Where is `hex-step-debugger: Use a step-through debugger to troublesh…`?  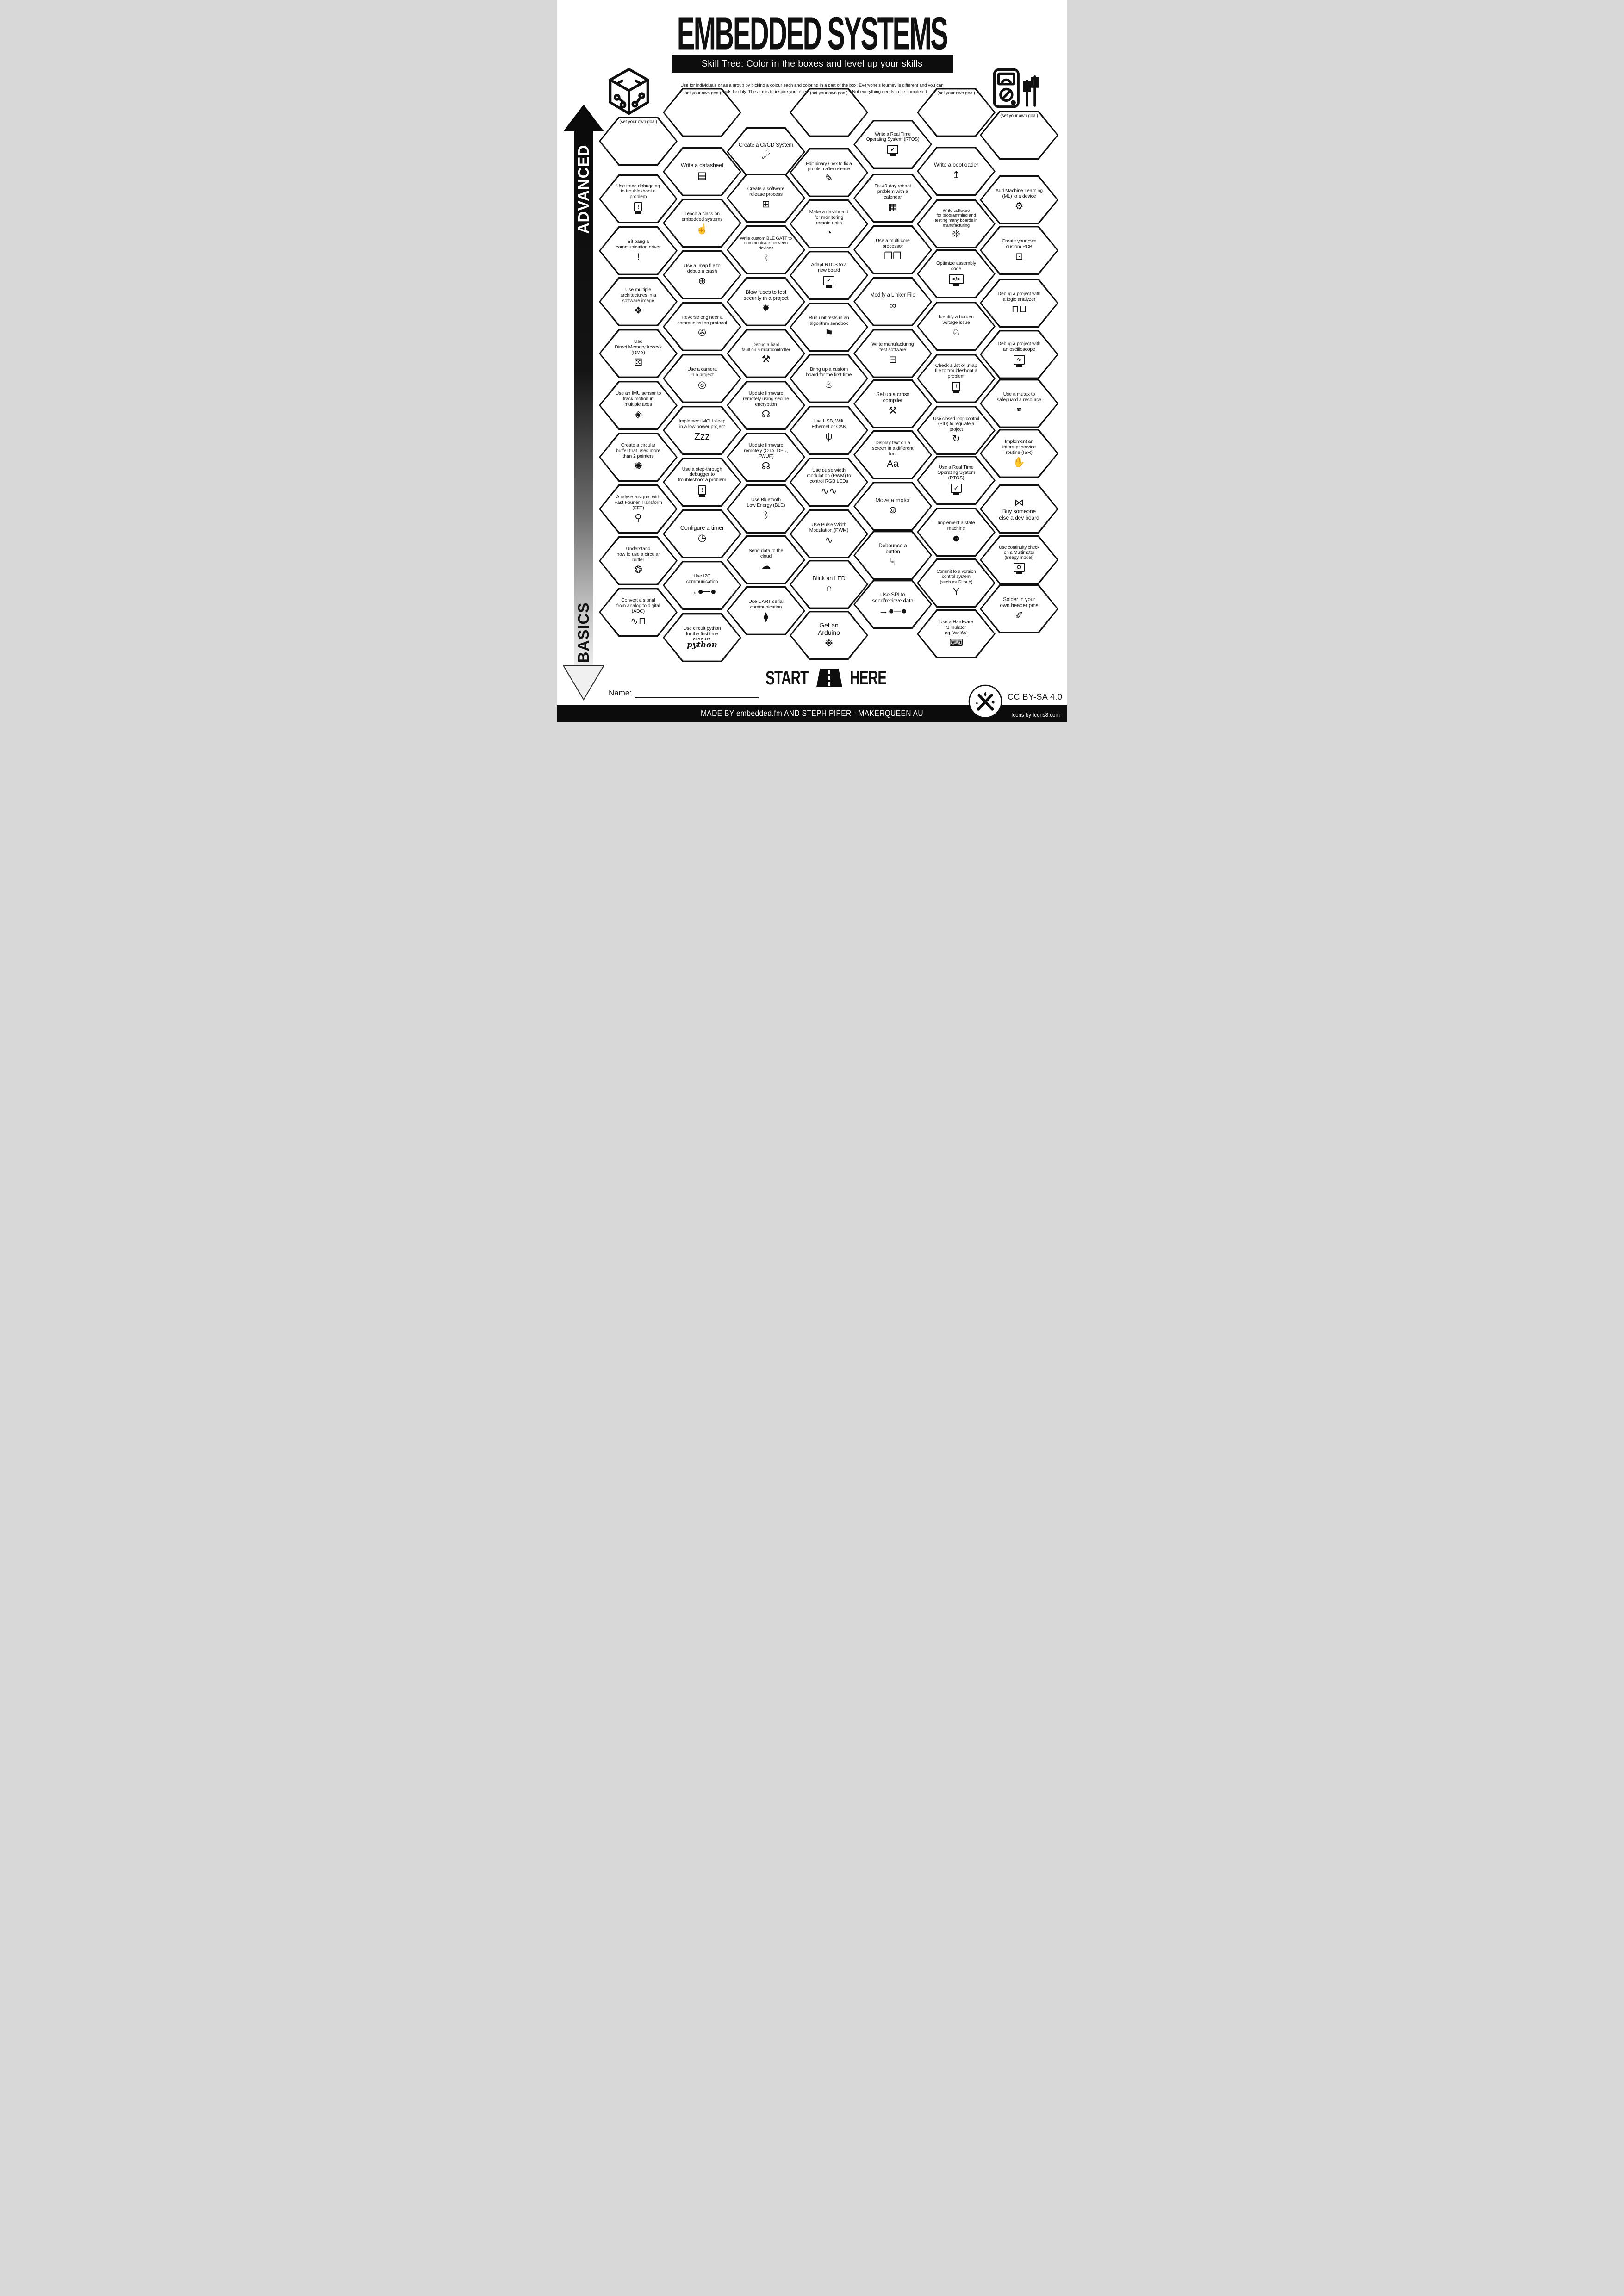
hex-step-debugger: Use a step-through debugger to troublesh… is located at coordinates (702, 483).